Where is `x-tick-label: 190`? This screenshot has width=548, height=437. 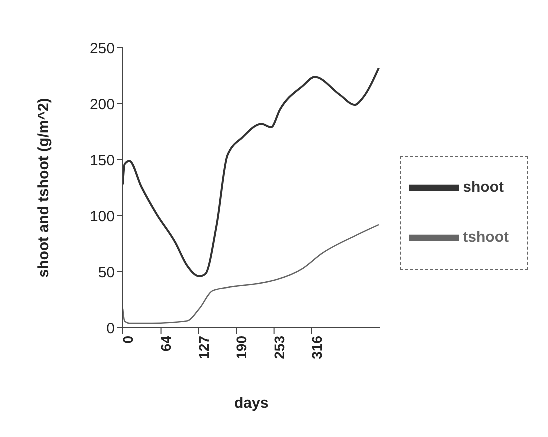 x-tick-label: 190 is located at coordinates (242, 348).